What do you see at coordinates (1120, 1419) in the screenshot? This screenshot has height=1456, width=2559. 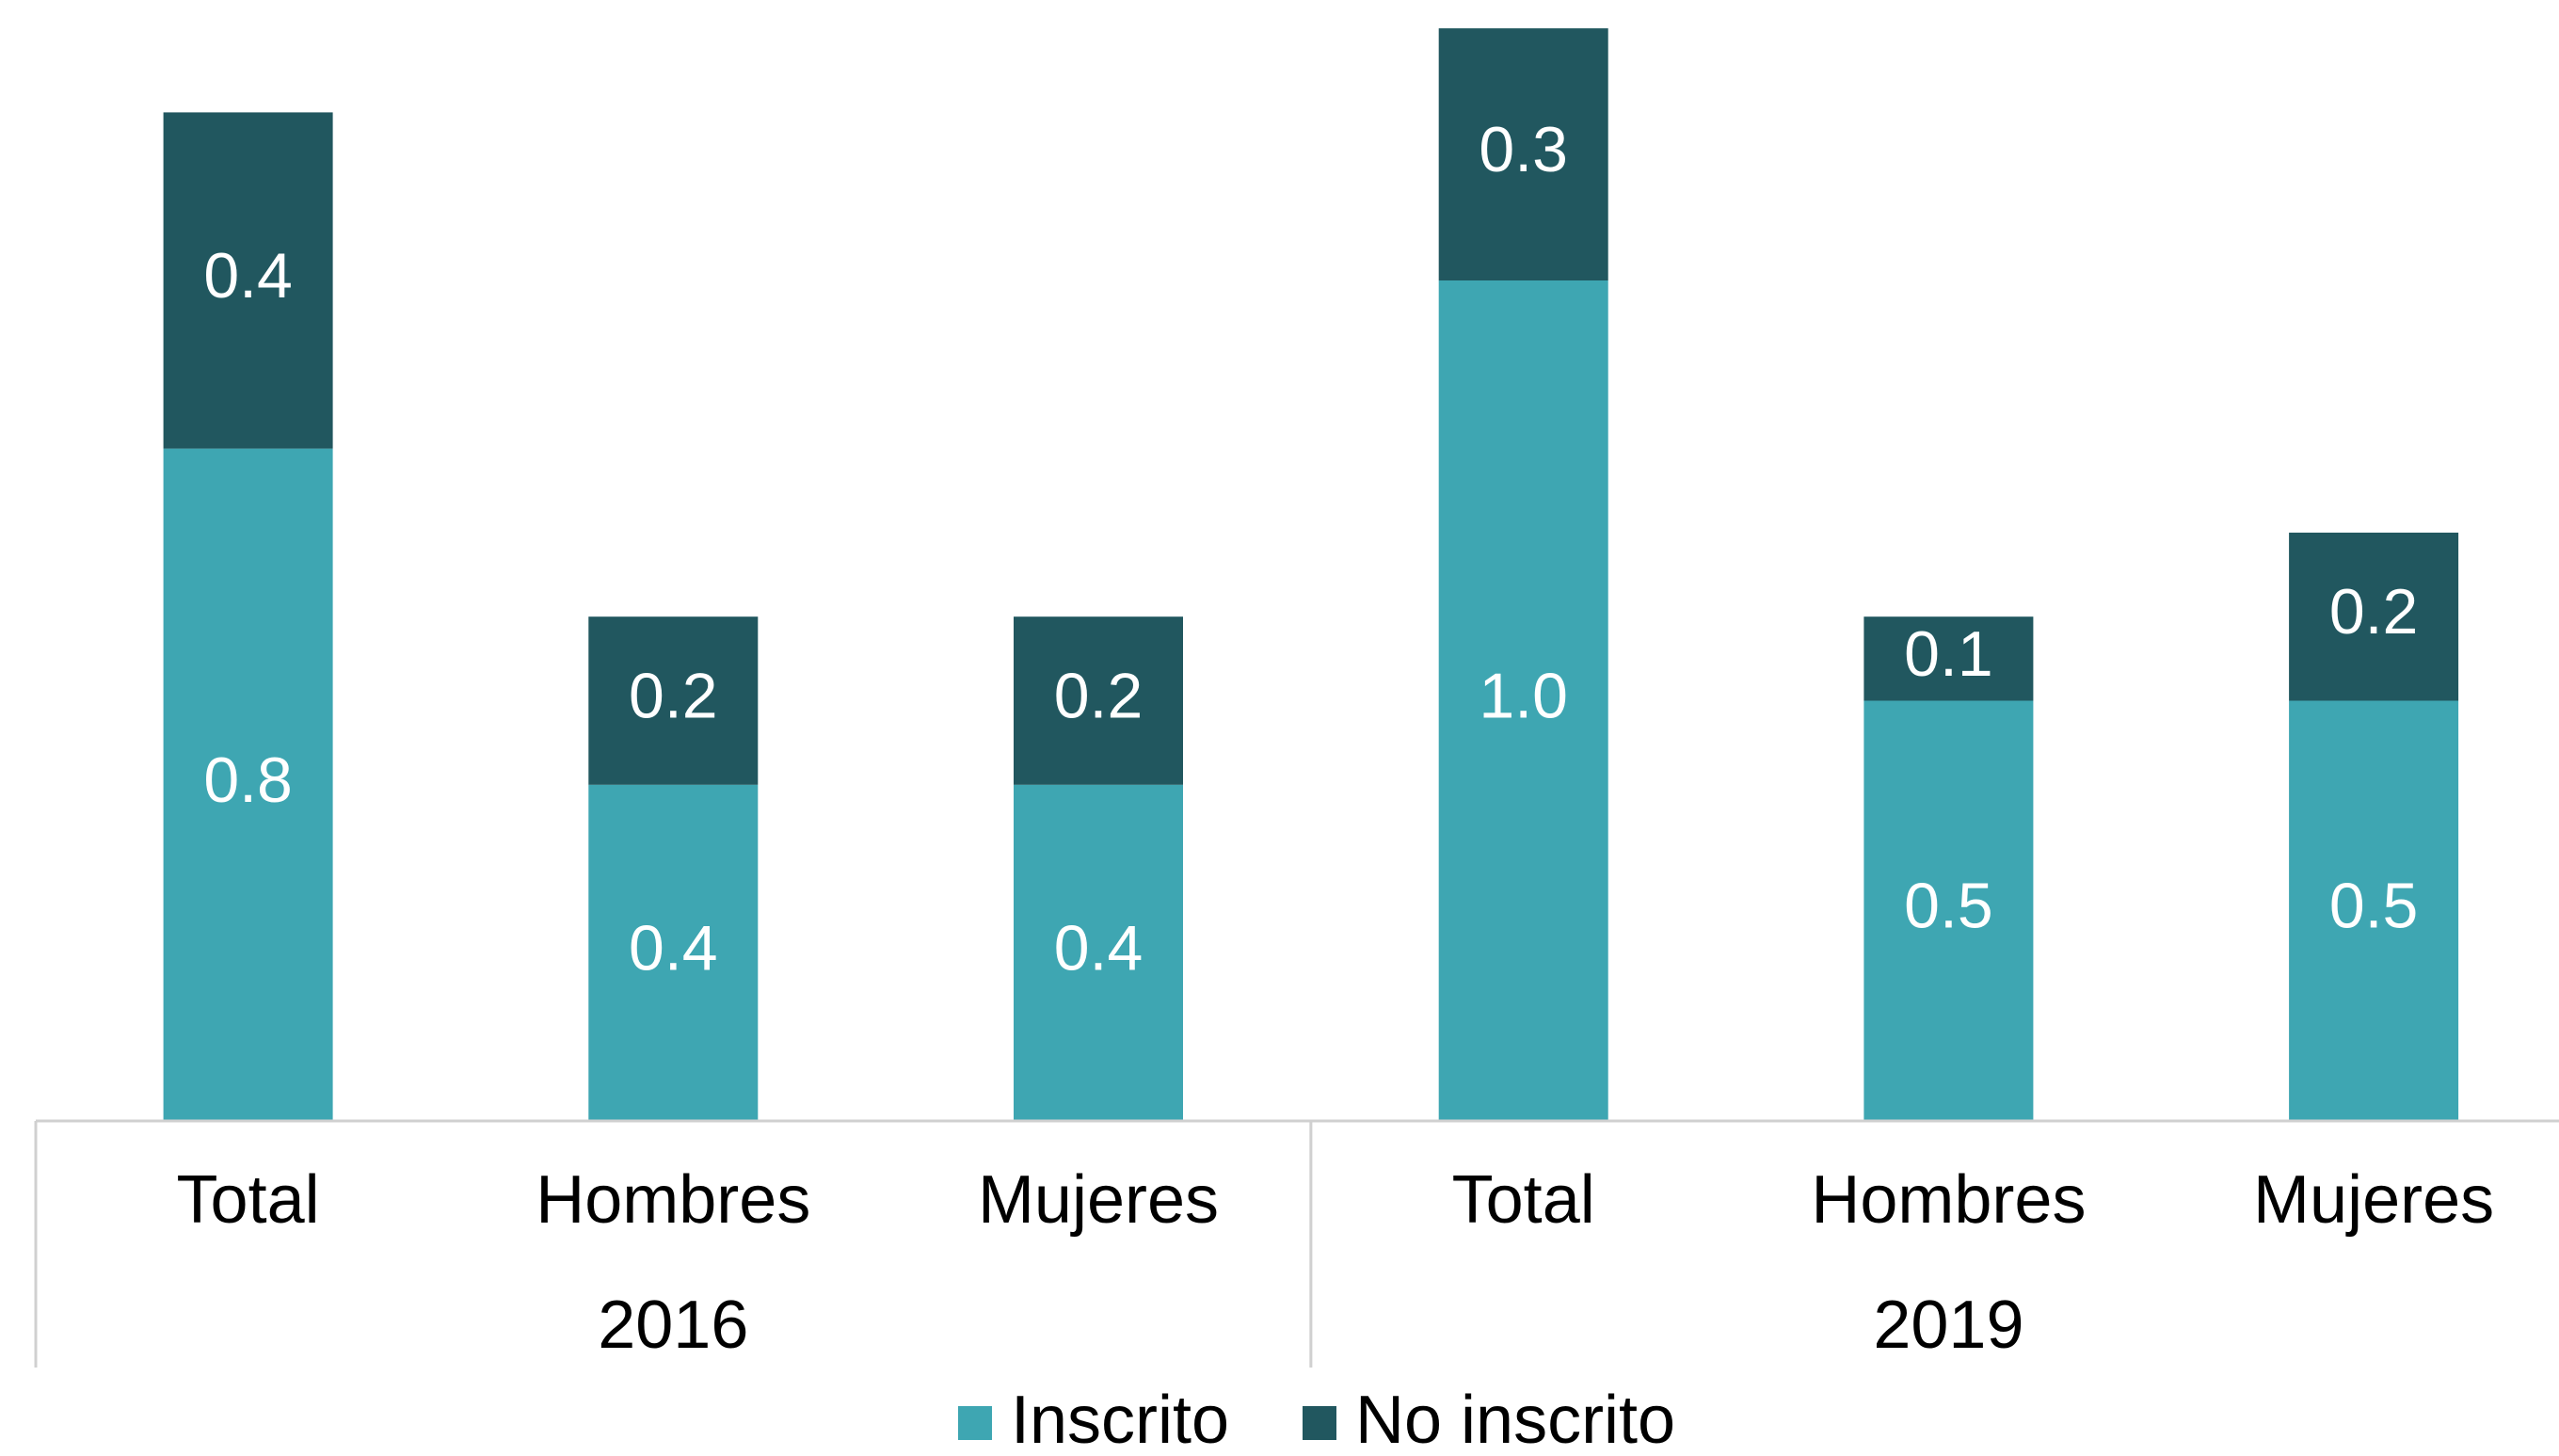 I see `legend-label: Inscrito` at bounding box center [1120, 1419].